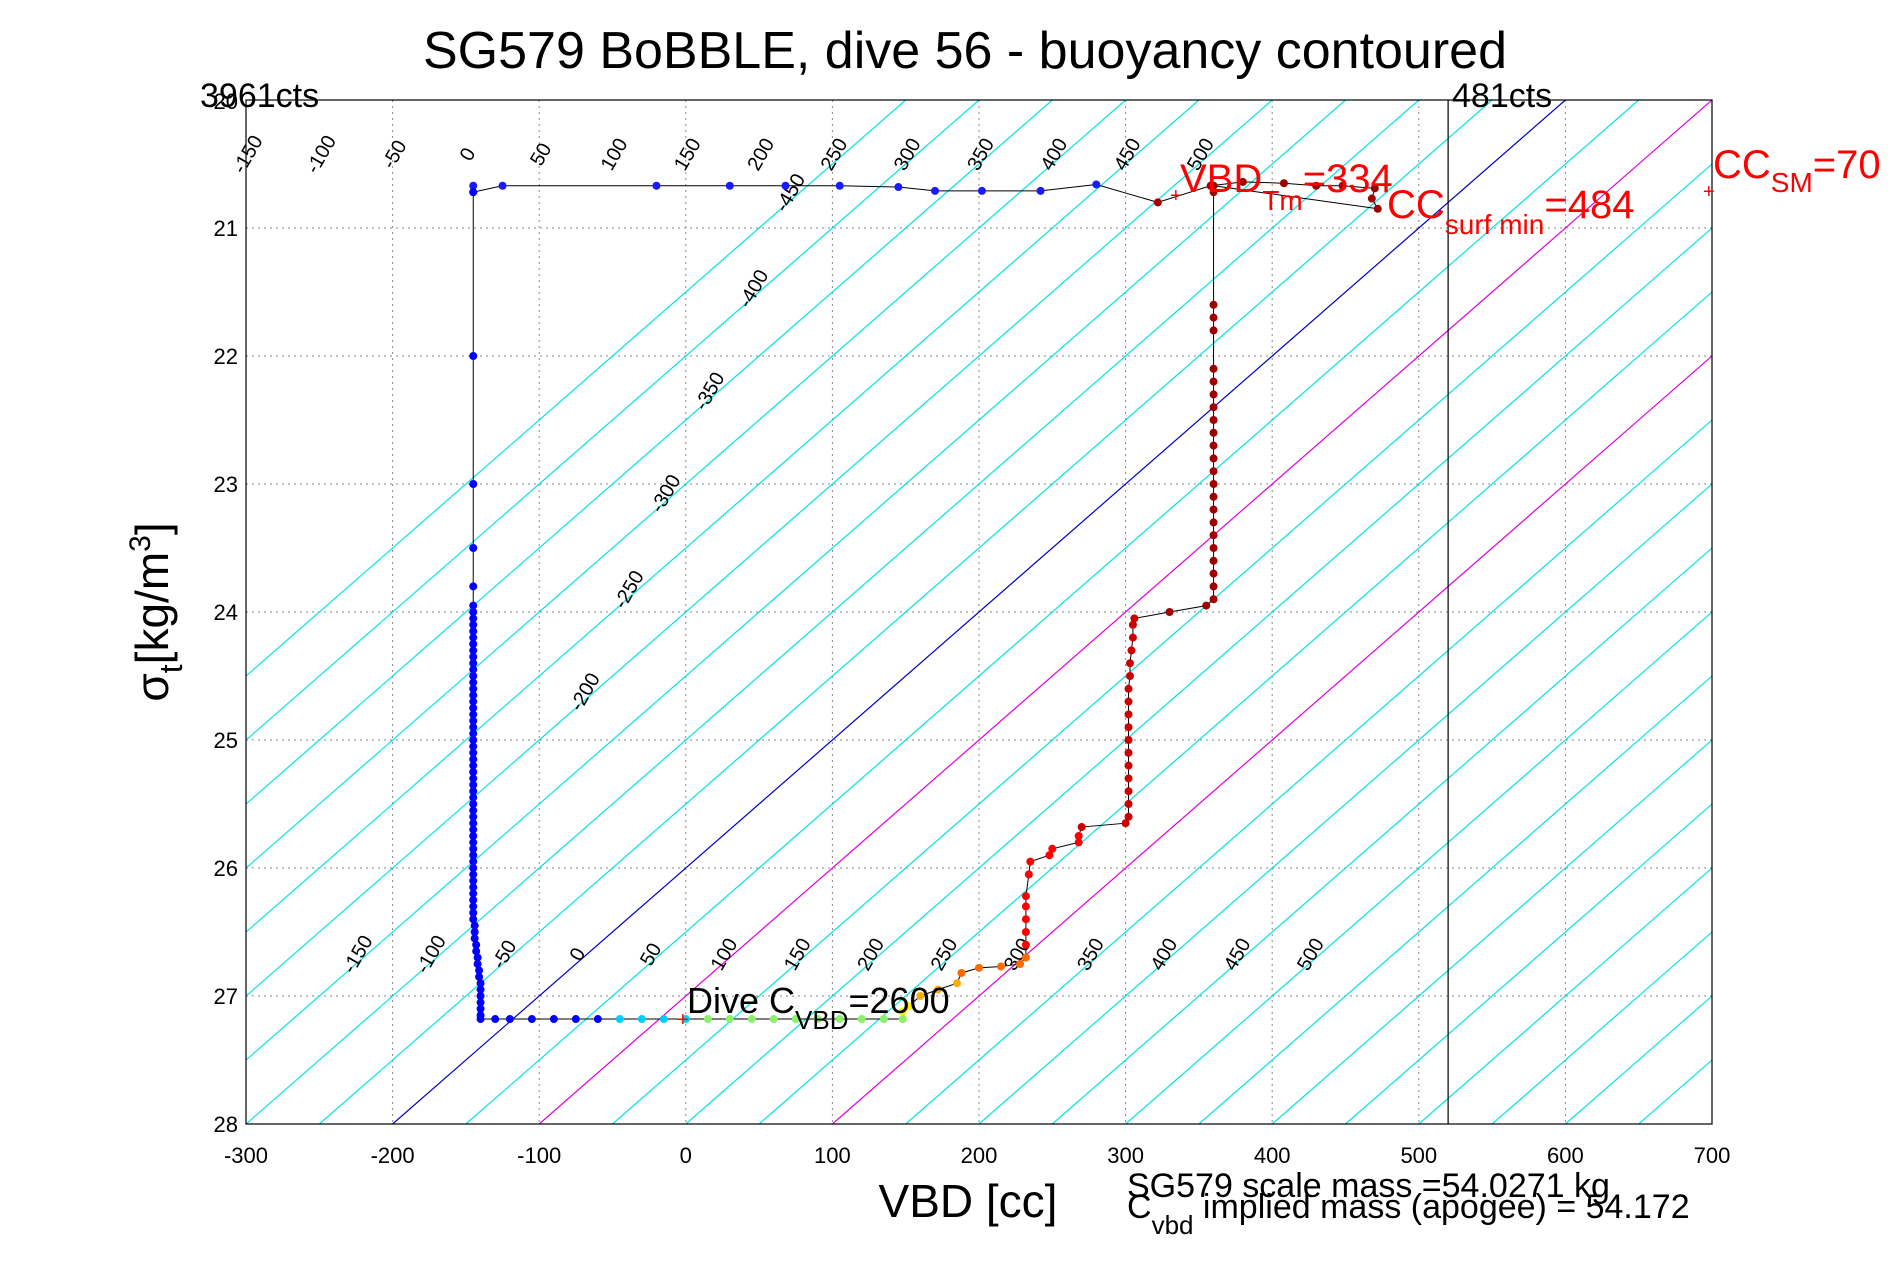 This screenshot has width=1891, height=1262. What do you see at coordinates (321, 155) in the screenshot?
I see `contour-label: -100` at bounding box center [321, 155].